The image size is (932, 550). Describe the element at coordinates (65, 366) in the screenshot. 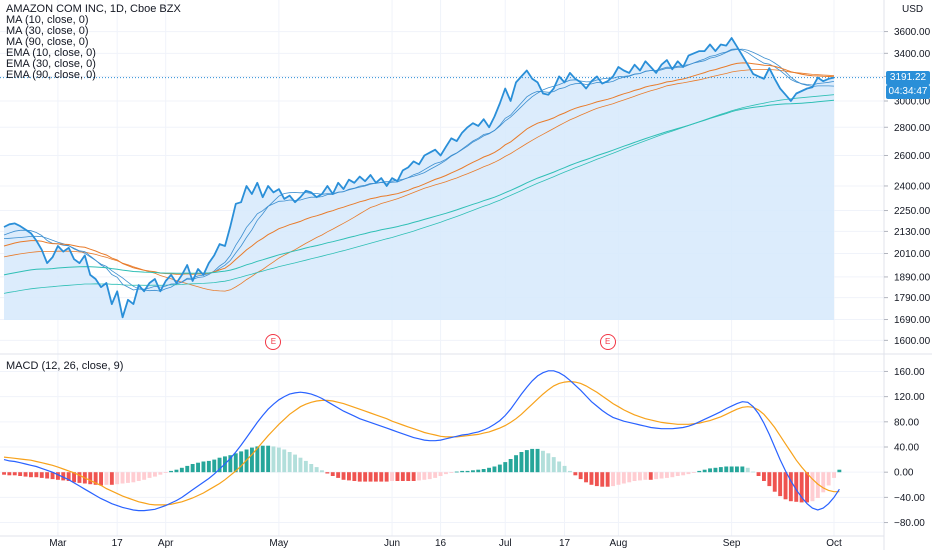

I see `macd-legend: MACD (12, 26, close, 9)` at that location.